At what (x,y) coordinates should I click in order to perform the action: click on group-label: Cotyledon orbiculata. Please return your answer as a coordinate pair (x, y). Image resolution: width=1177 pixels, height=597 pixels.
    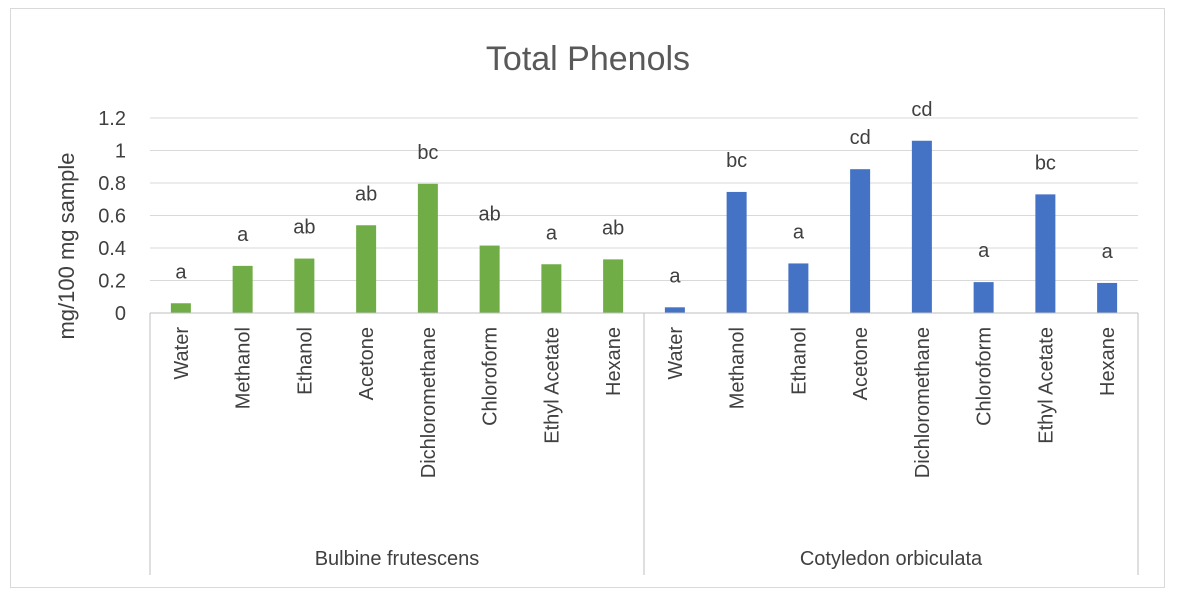
    Looking at the image, I should click on (891, 559).